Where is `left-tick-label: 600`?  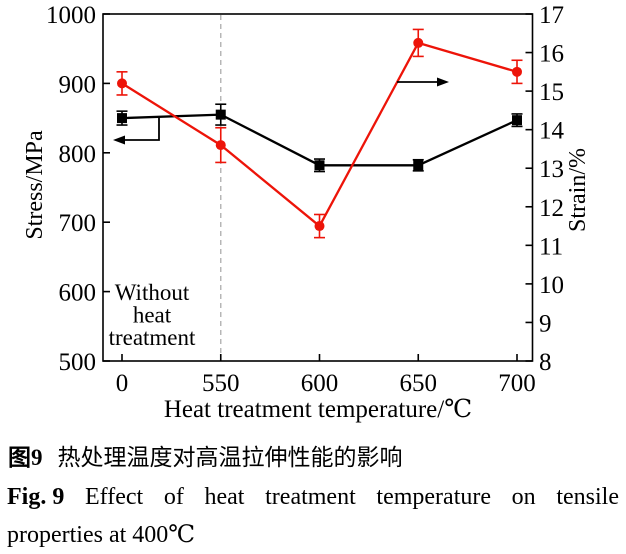
left-tick-label: 600 is located at coordinates (78, 293).